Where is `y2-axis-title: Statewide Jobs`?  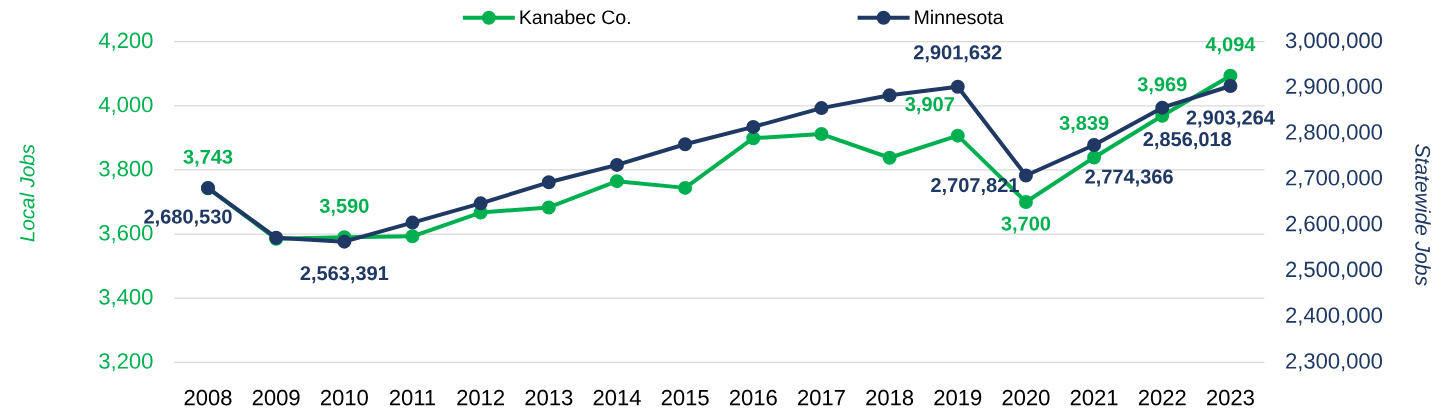
y2-axis-title: Statewide Jobs is located at coordinates (1423, 215).